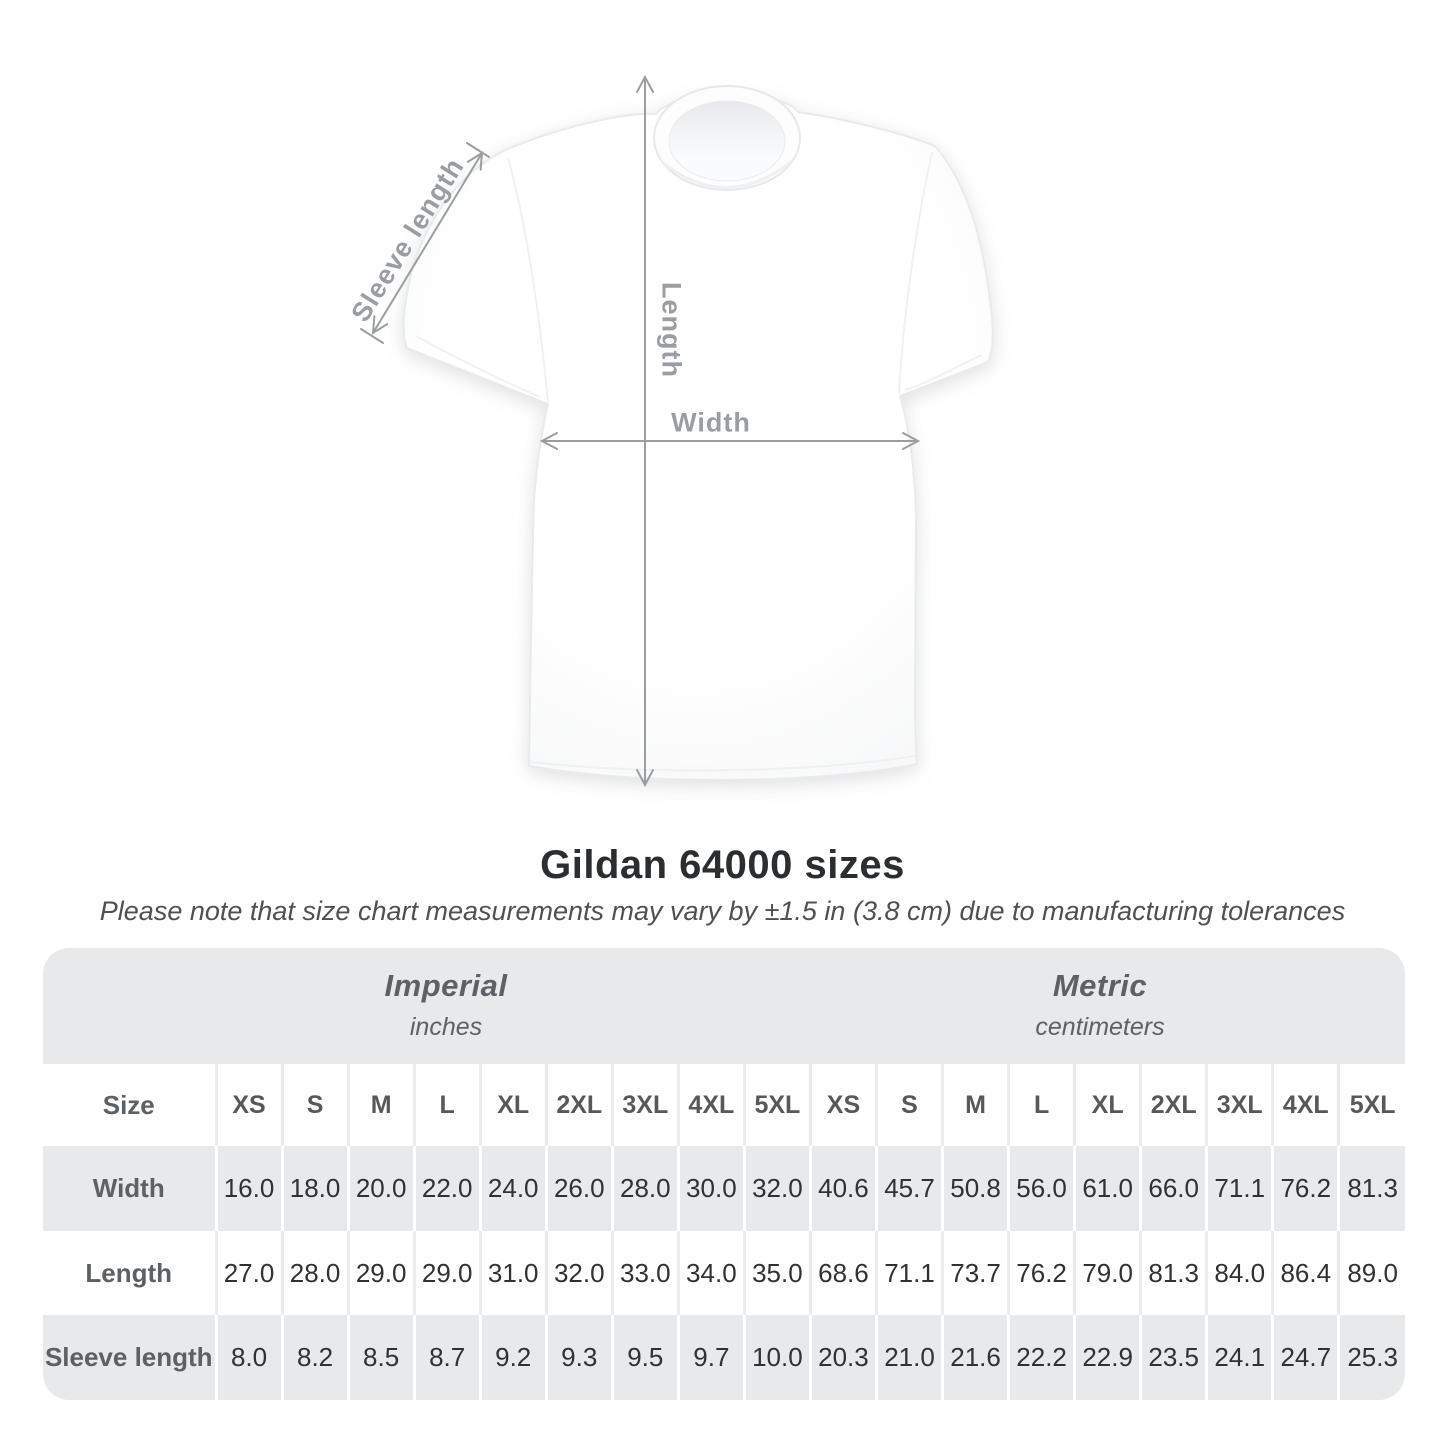 The height and width of the screenshot is (1450, 1445). What do you see at coordinates (1041, 1188) in the screenshot?
I see `size-value-cell: 56.0` at bounding box center [1041, 1188].